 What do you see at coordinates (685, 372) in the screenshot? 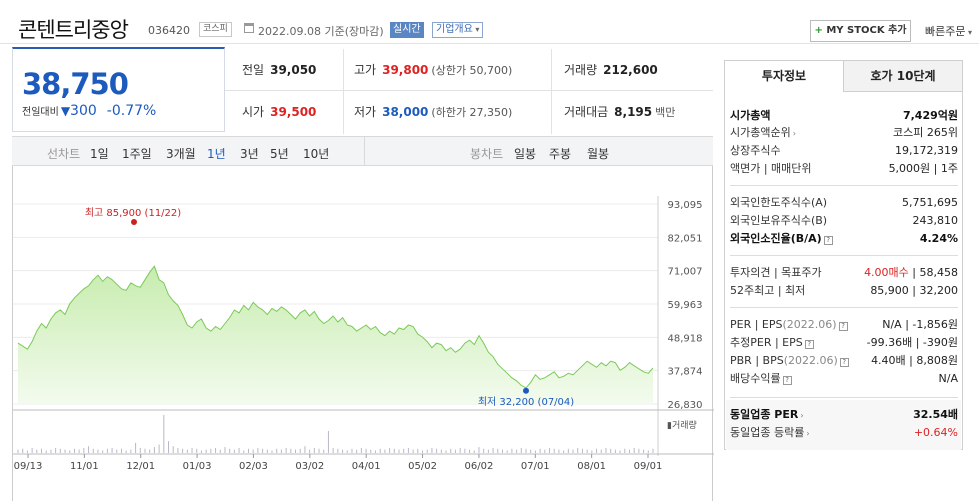
I see `y-tick-label: 37,874` at bounding box center [685, 372].